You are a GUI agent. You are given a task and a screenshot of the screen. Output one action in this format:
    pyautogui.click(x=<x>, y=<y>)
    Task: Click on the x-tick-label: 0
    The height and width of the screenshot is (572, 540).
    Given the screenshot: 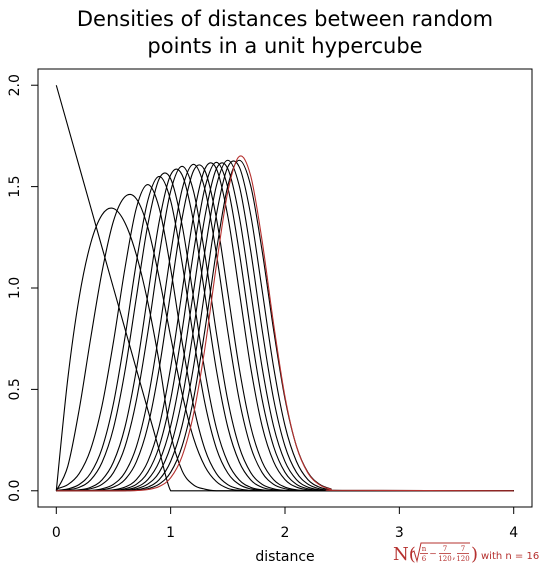 What is the action you would take?
    pyautogui.click(x=56, y=533)
    